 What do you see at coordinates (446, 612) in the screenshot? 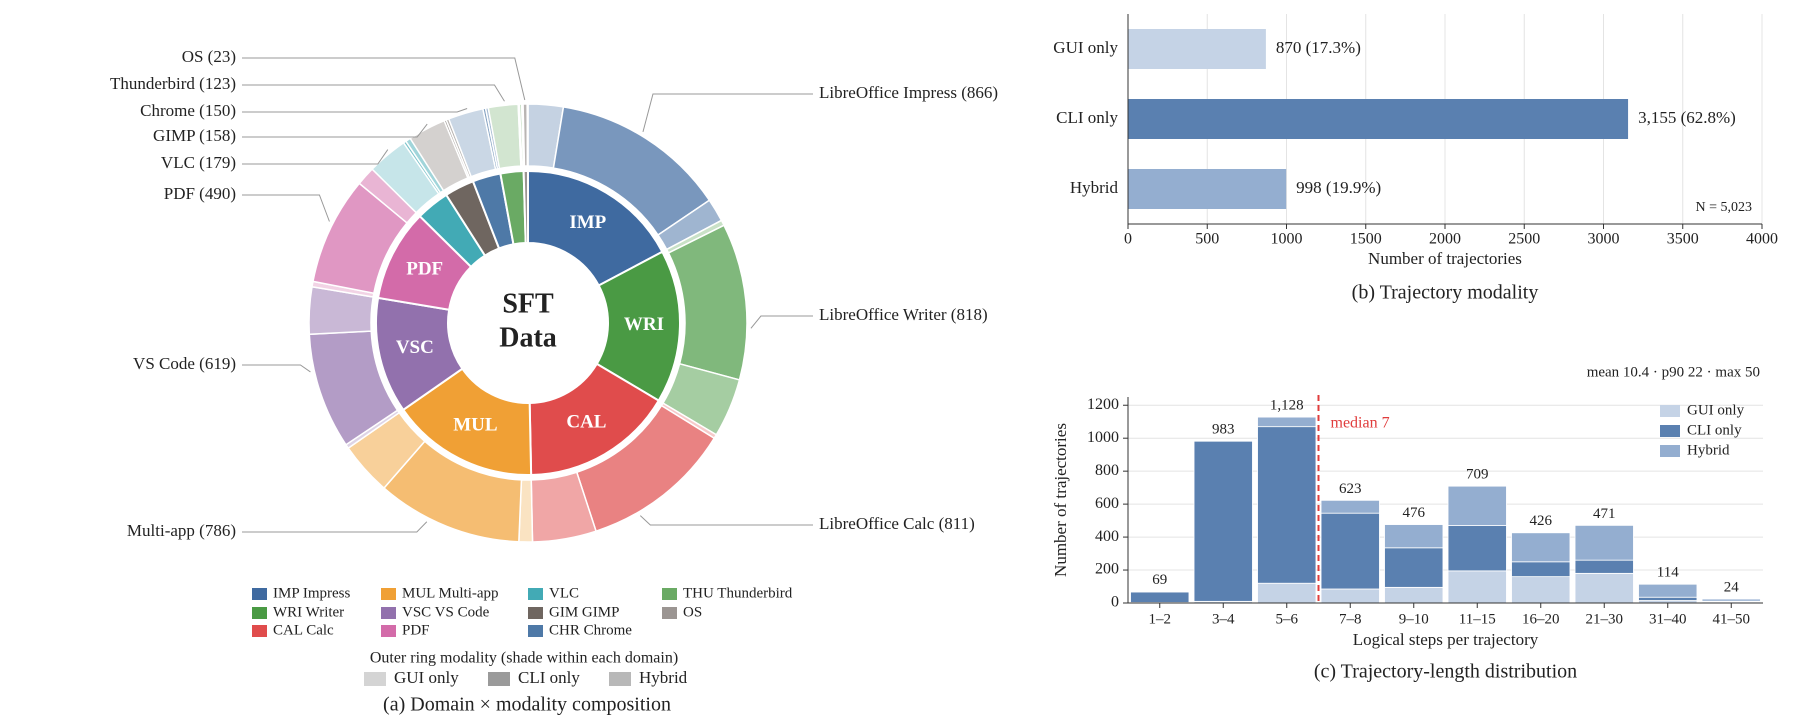
I see `legend-label: VSC VS Code` at bounding box center [446, 612].